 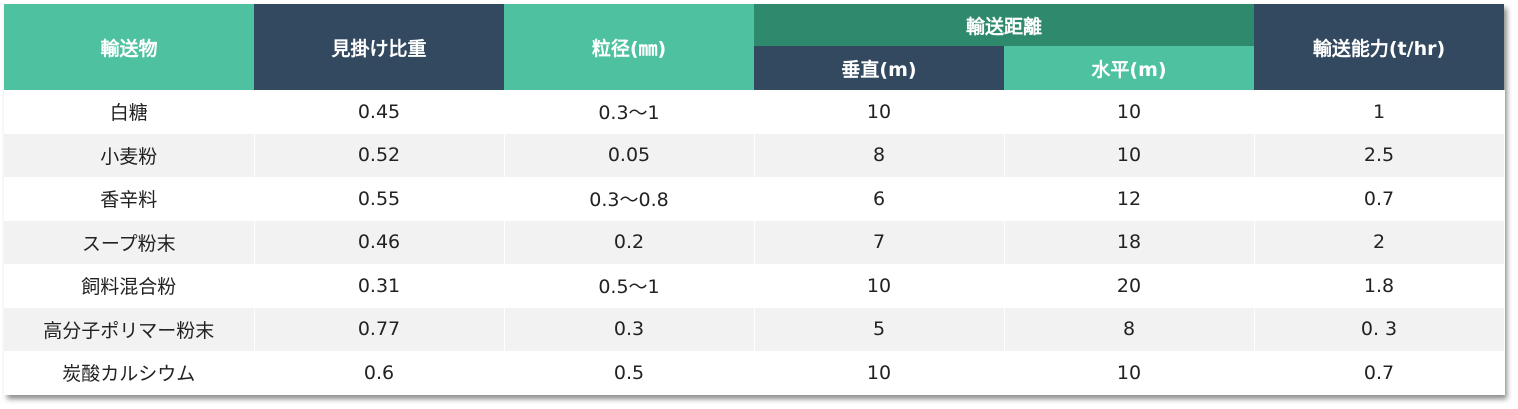 I want to click on cell-bulk-density: 0.31, so click(x=379, y=286).